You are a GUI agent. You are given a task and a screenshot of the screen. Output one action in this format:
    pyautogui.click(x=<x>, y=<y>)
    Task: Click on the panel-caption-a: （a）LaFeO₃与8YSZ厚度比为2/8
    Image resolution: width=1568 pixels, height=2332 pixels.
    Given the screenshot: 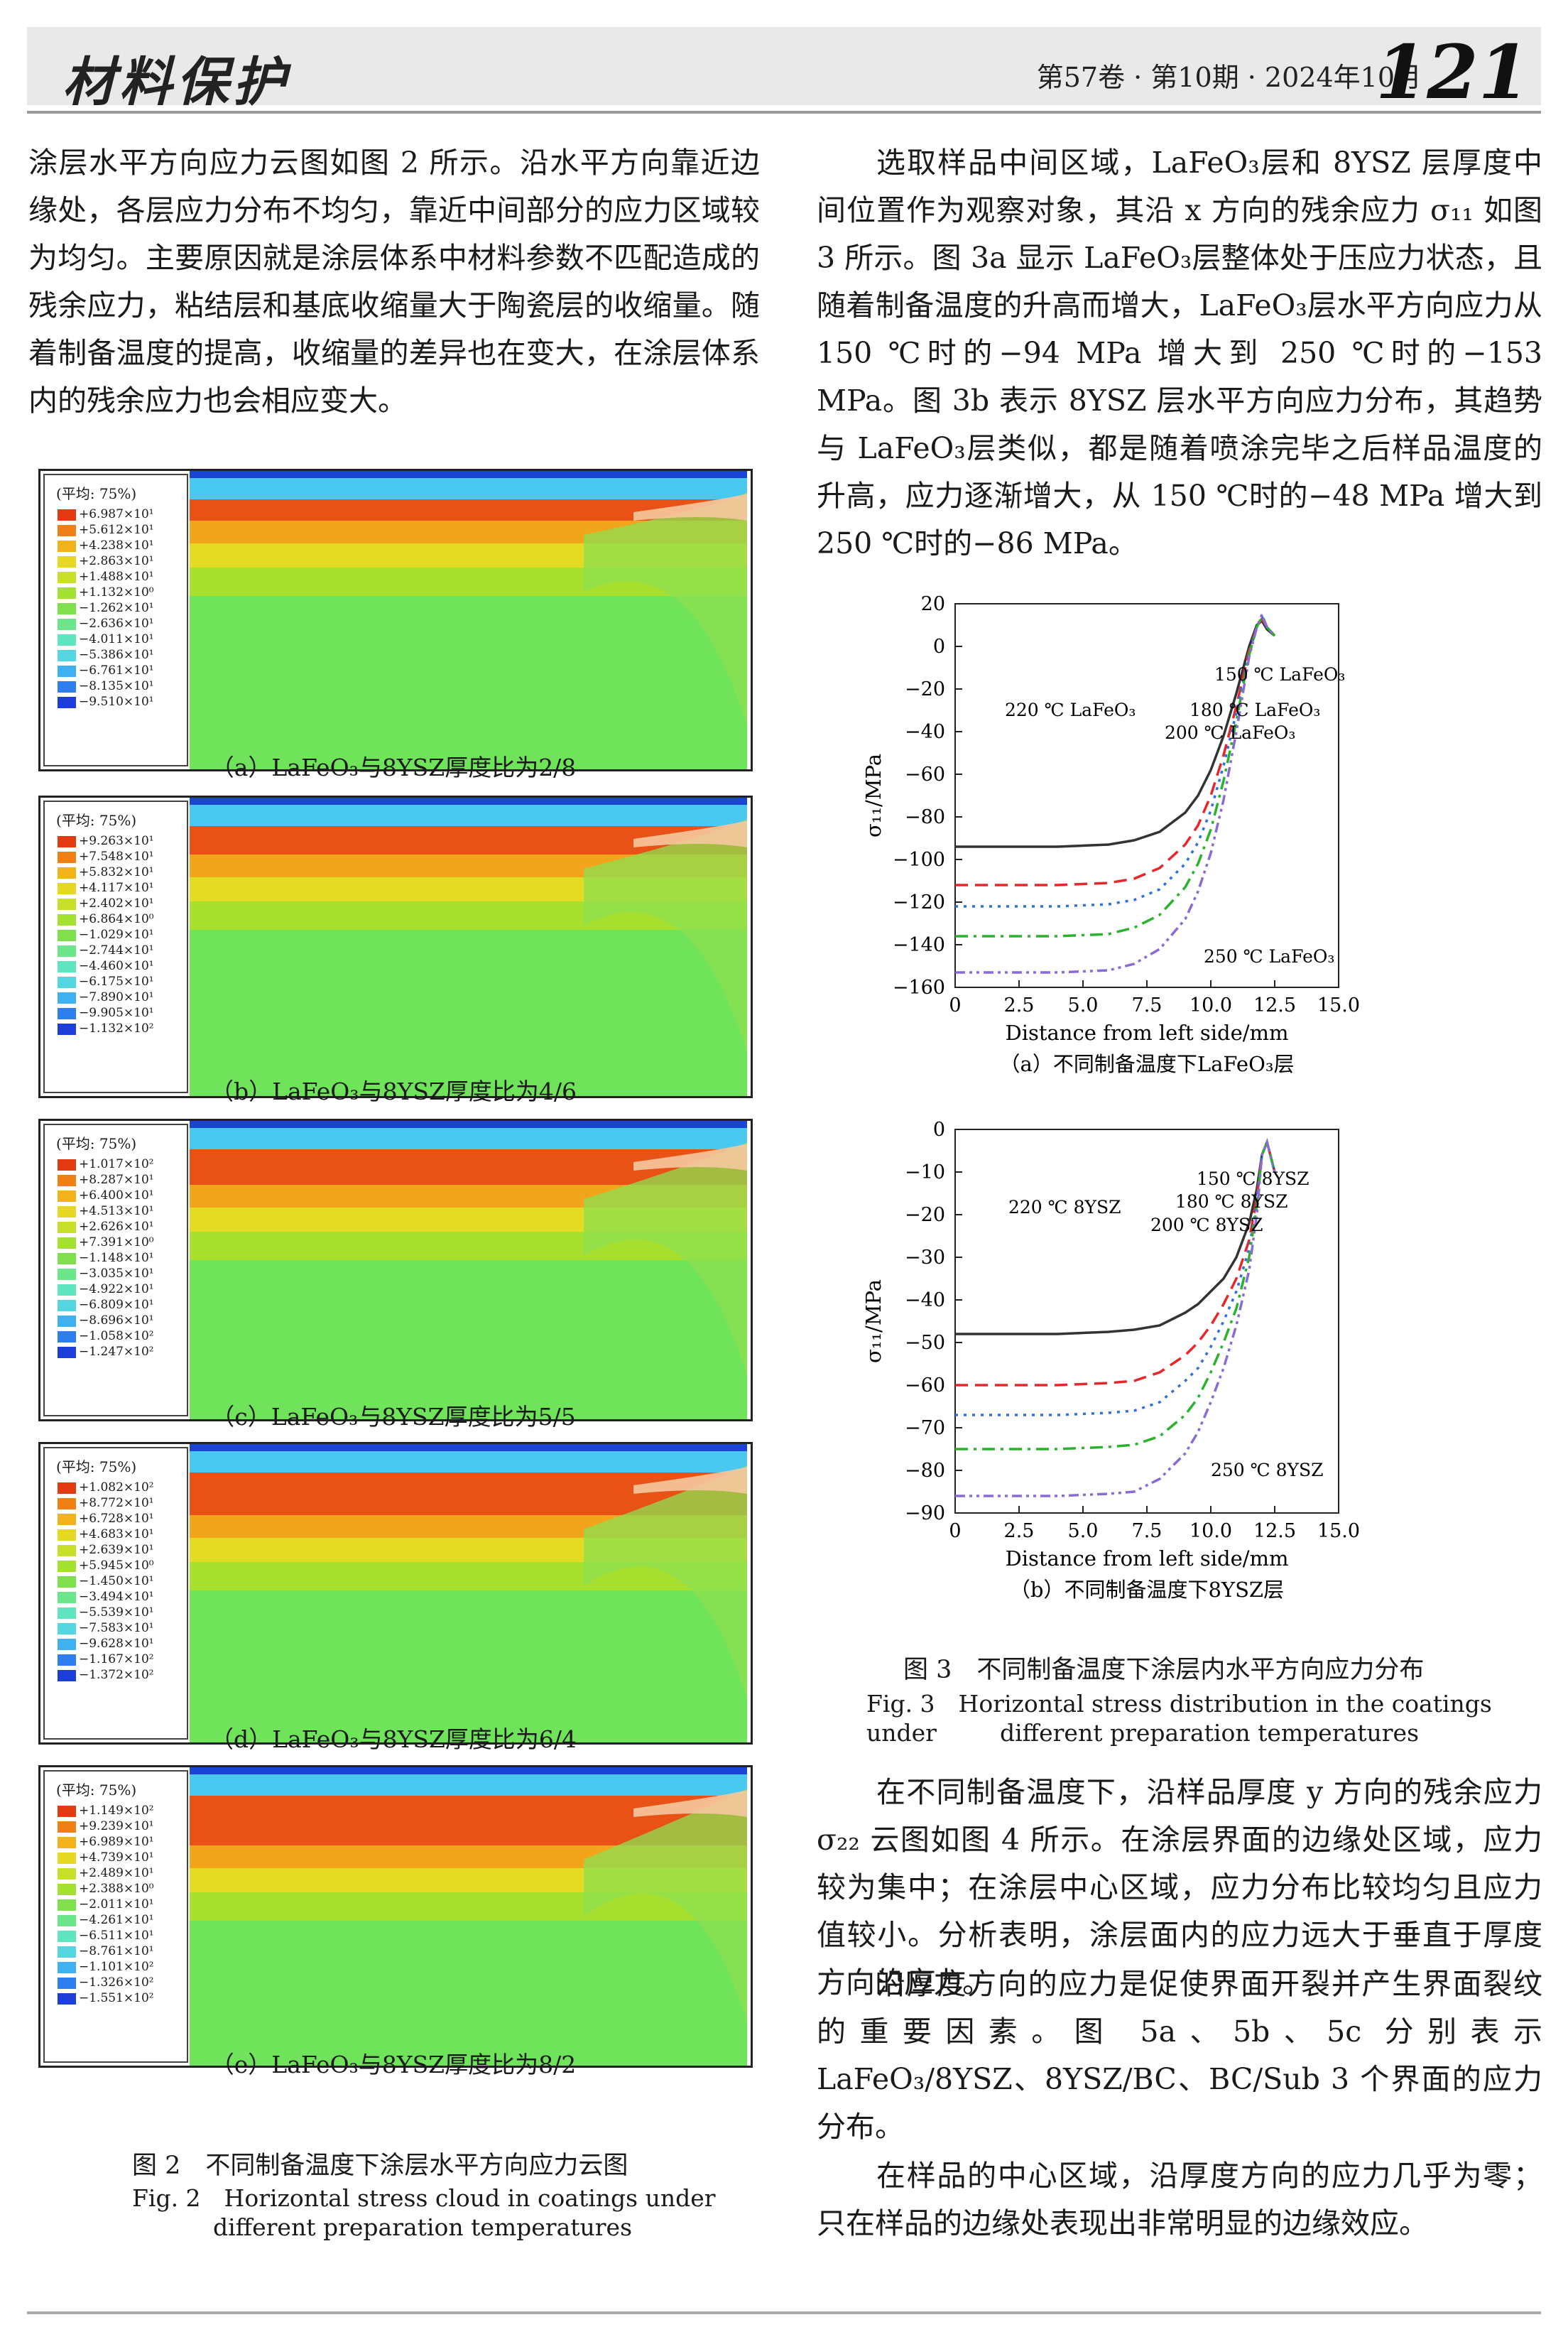 What is the action you would take?
    pyautogui.click(x=393, y=768)
    